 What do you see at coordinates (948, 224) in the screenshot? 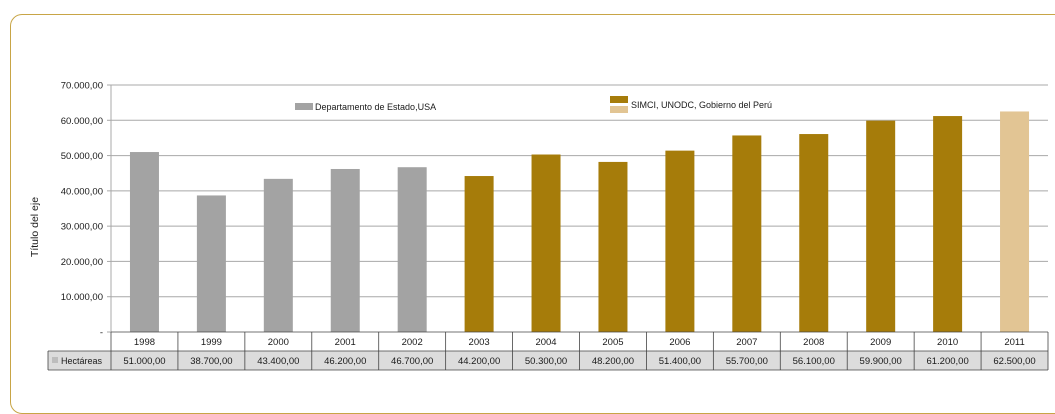
I see `bar-2010` at bounding box center [948, 224].